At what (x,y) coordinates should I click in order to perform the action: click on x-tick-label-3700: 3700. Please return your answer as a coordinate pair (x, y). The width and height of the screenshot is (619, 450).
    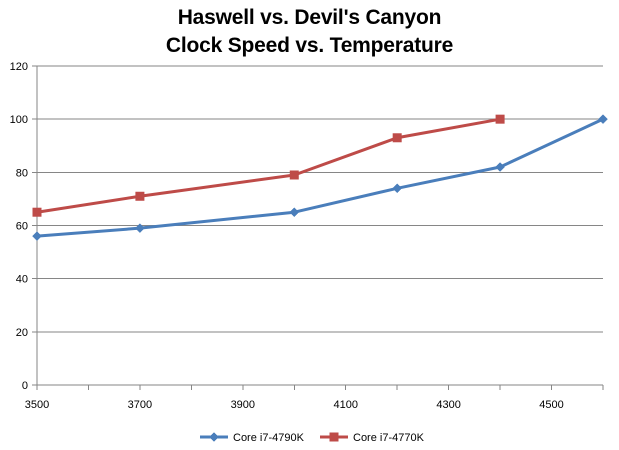
    Looking at the image, I should click on (140, 405).